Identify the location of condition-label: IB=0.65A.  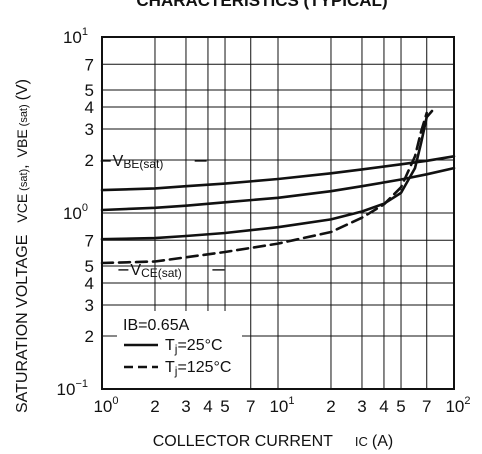
(156, 325).